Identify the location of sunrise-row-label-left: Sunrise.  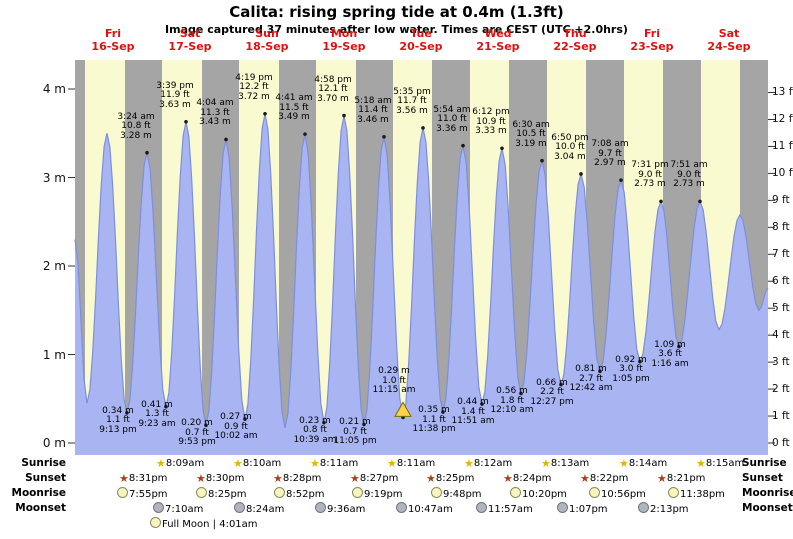
(43, 463).